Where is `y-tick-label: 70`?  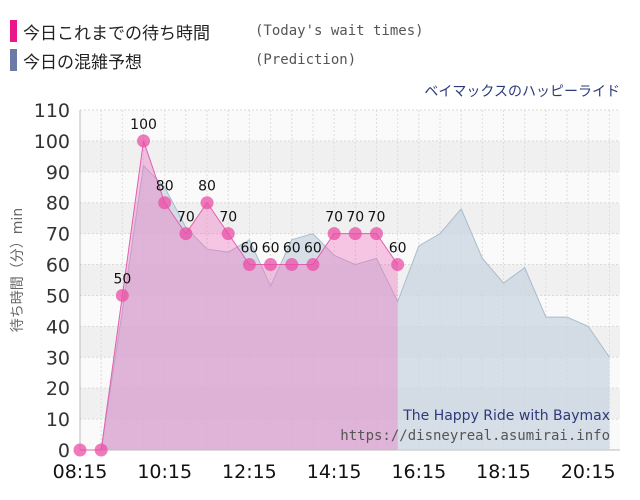 y-tick-label: 70 is located at coordinates (58, 235).